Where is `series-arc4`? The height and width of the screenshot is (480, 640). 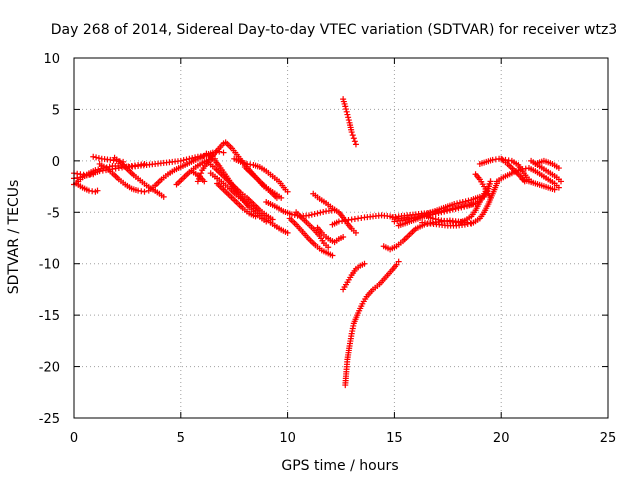
series-arc4 is located at coordinates (87, 187).